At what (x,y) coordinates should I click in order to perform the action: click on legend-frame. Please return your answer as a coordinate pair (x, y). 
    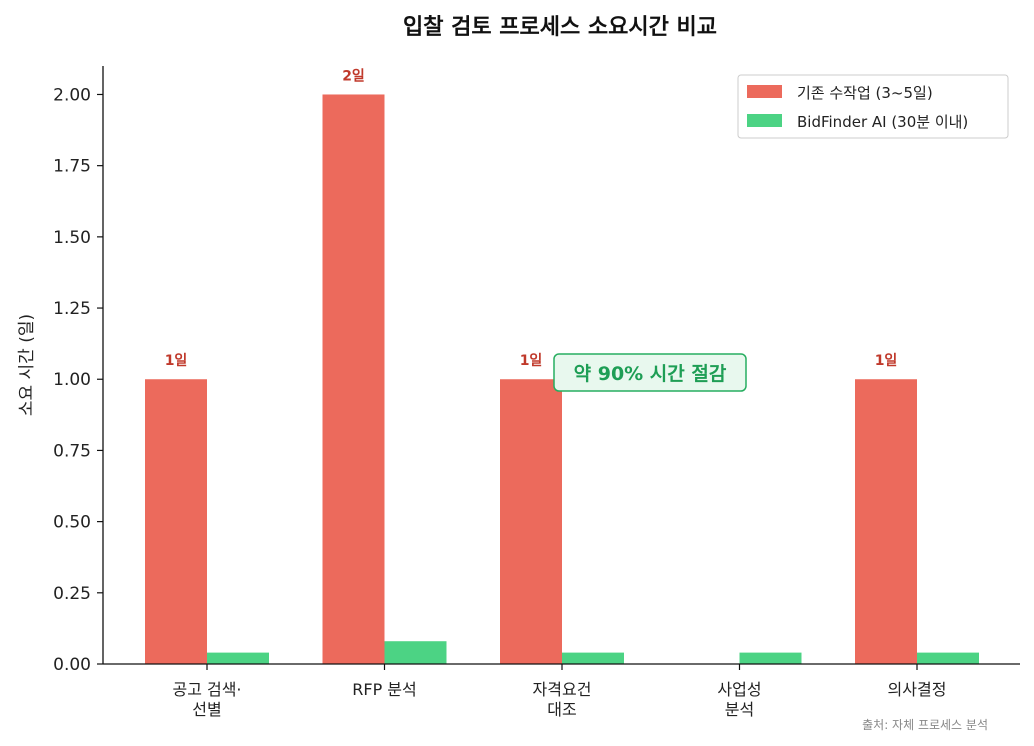
    Looking at the image, I should click on (873, 106).